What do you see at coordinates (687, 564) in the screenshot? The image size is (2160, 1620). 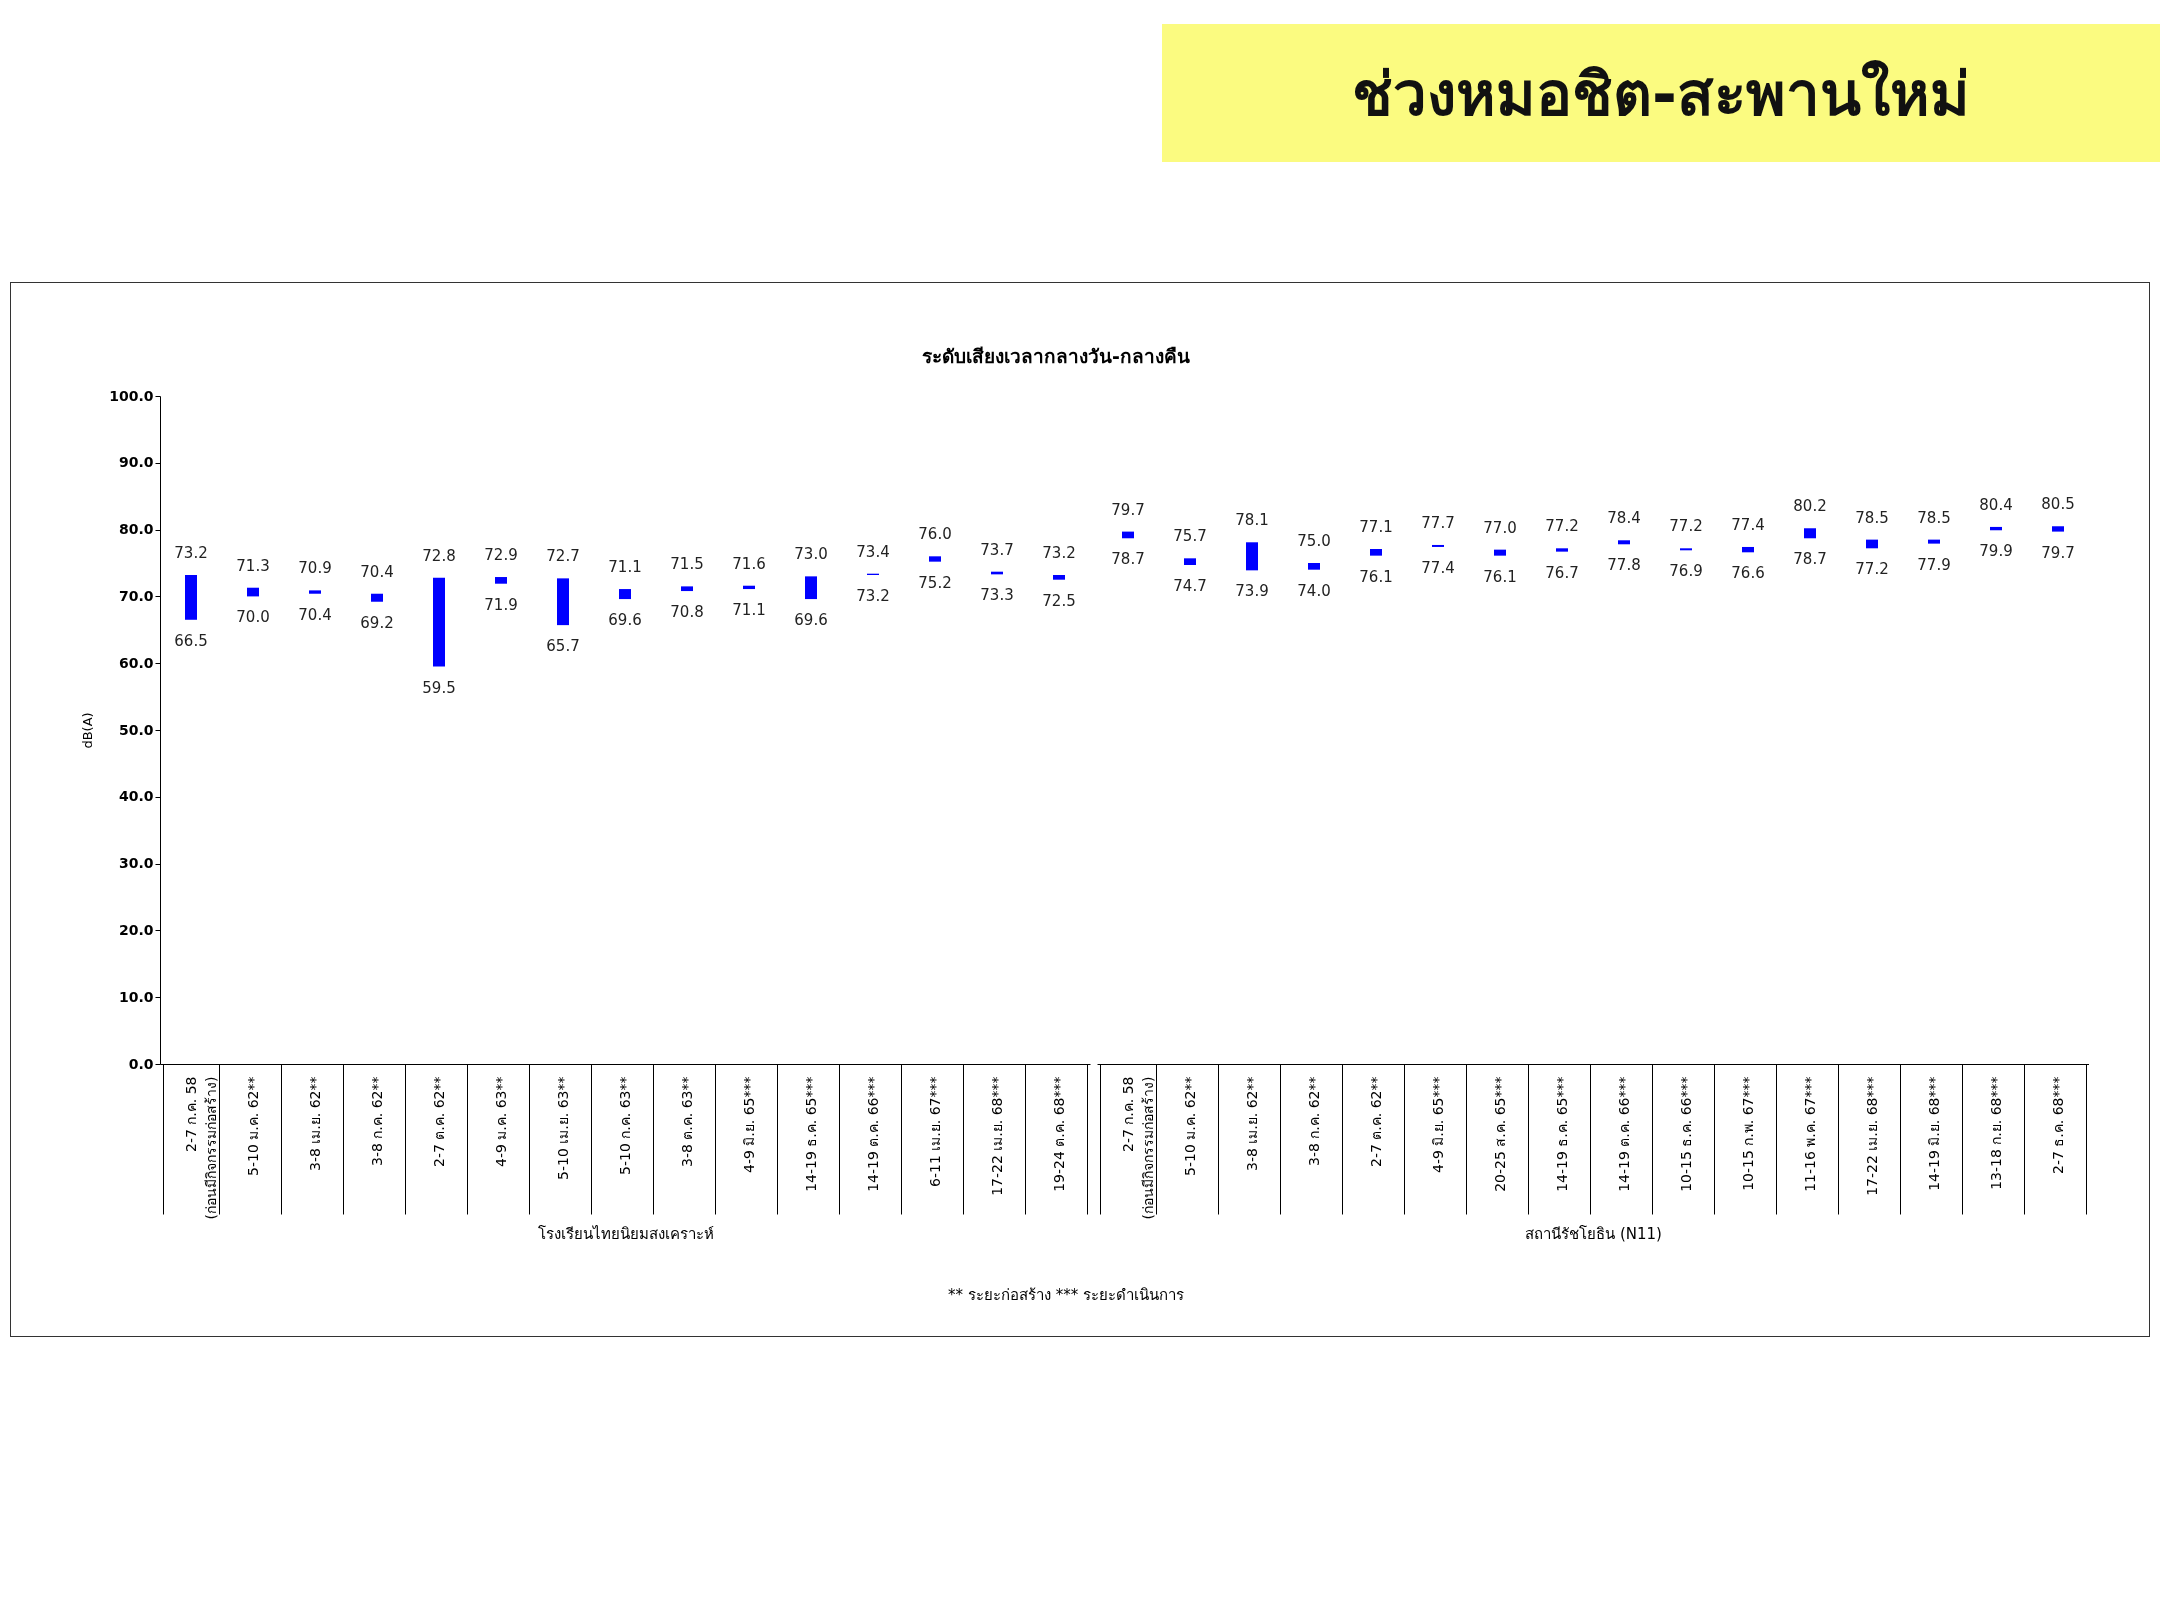 I see `annotation: 71.5` at bounding box center [687, 564].